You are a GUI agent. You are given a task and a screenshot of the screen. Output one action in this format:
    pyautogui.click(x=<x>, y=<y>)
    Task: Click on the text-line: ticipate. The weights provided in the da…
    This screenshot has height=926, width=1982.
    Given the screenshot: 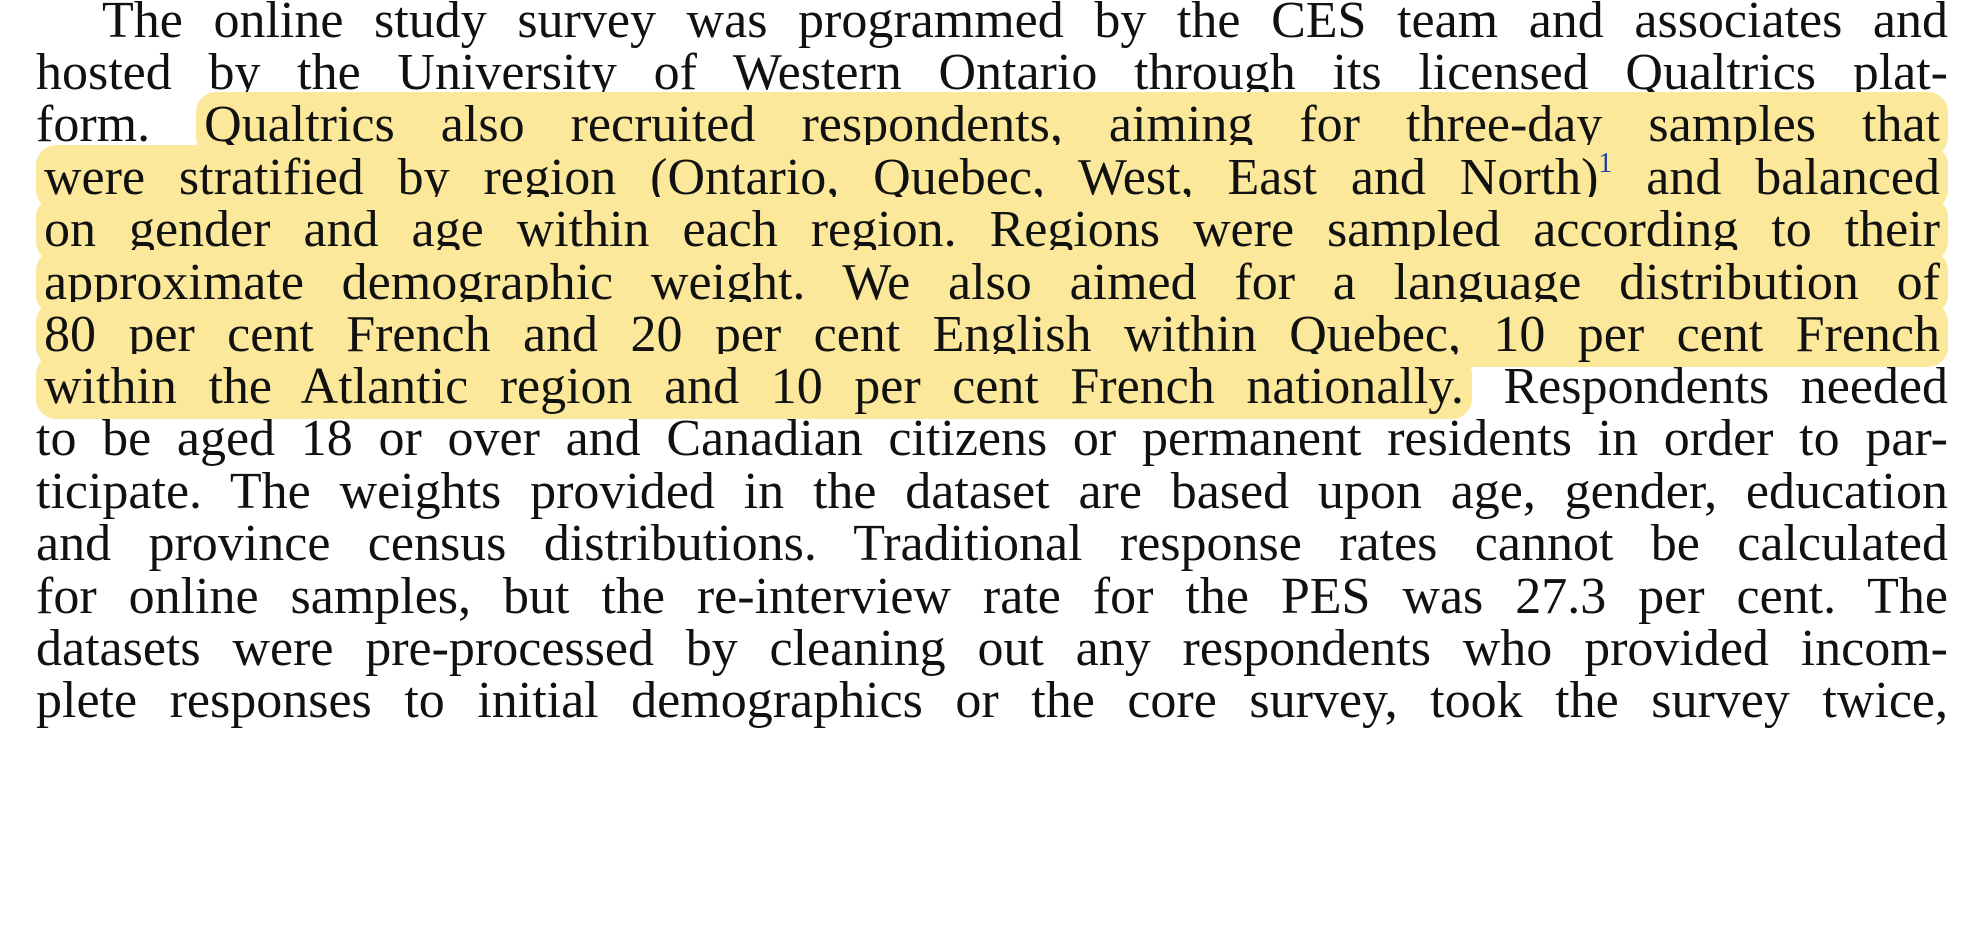 What is the action you would take?
    pyautogui.click(x=992, y=492)
    